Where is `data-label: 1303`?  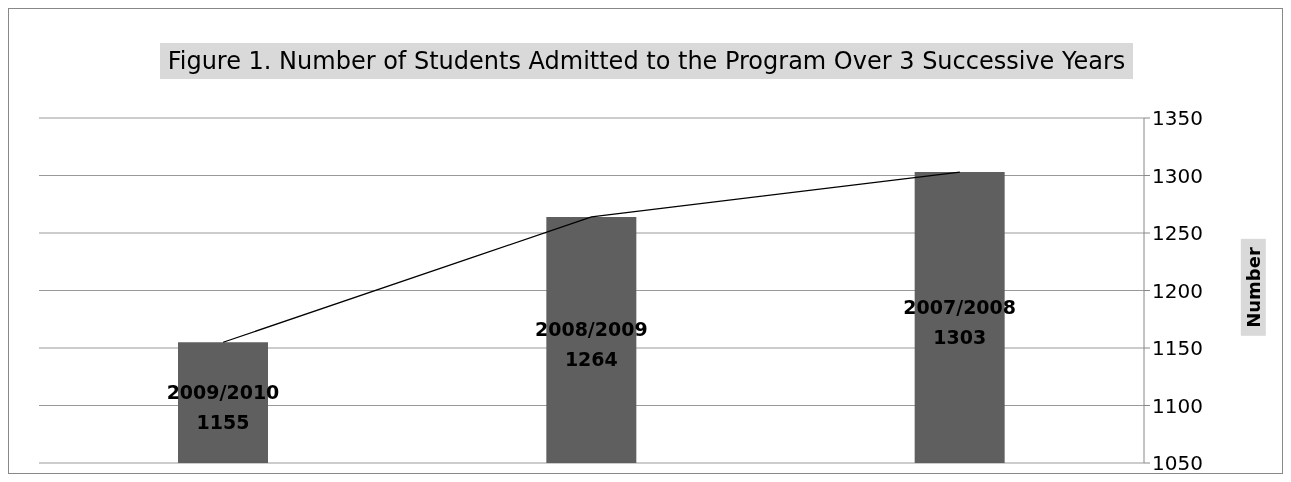
data-label: 1303 is located at coordinates (960, 336).